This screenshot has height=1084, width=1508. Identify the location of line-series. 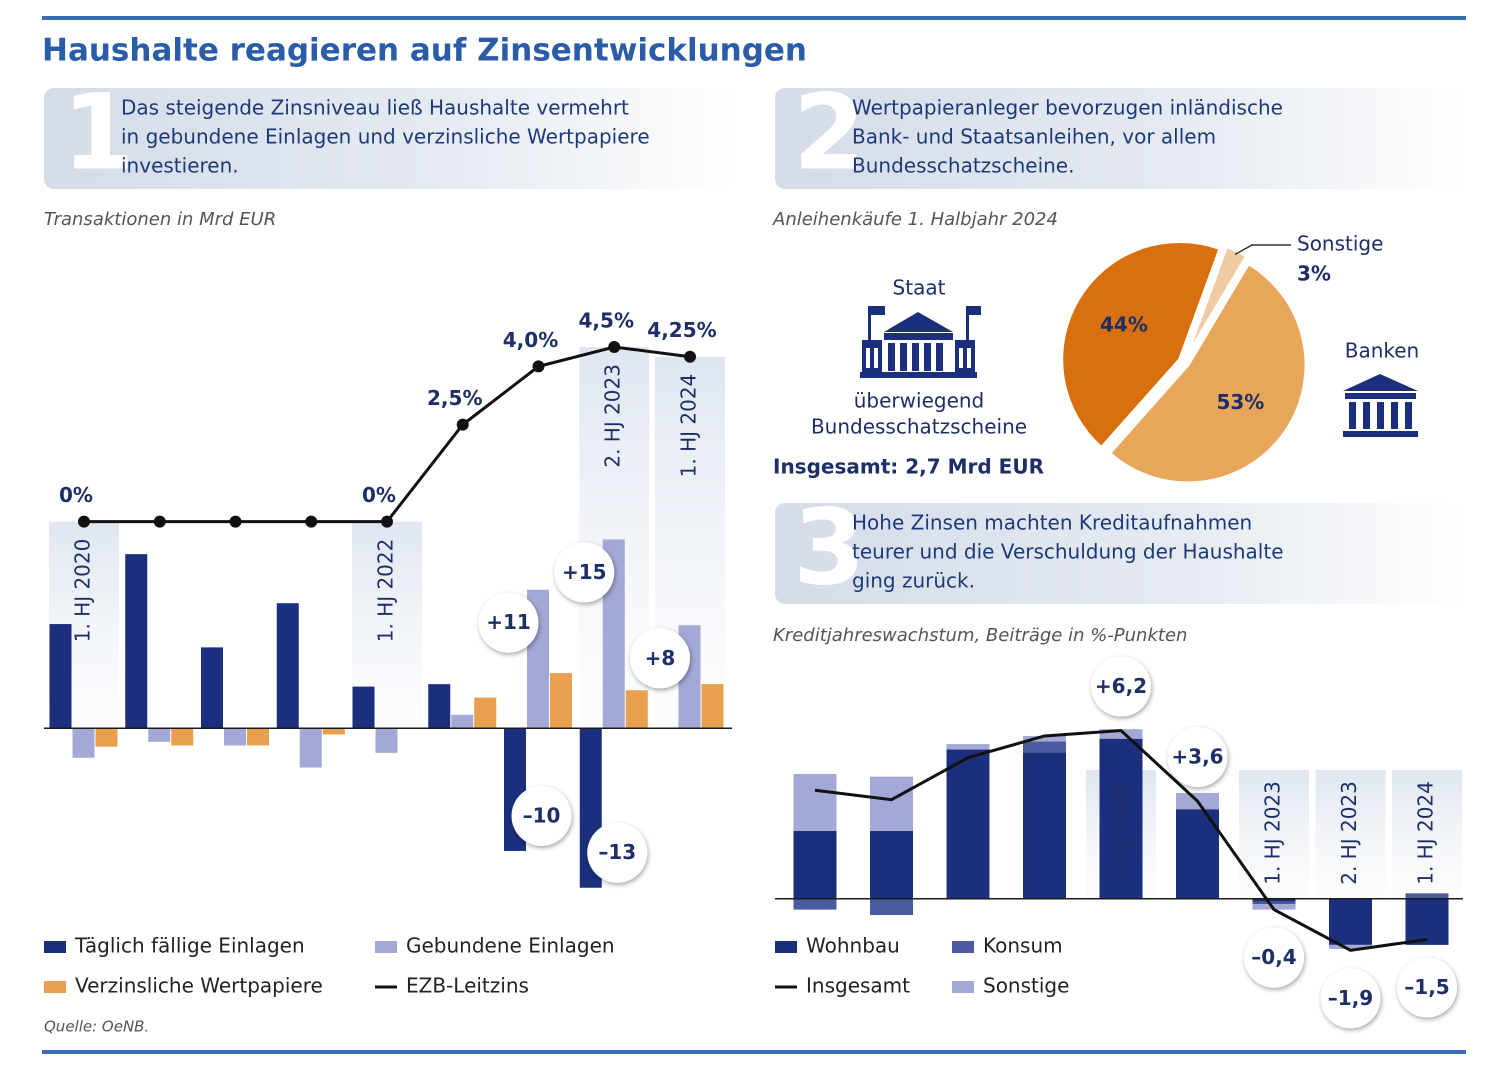
(1121, 840).